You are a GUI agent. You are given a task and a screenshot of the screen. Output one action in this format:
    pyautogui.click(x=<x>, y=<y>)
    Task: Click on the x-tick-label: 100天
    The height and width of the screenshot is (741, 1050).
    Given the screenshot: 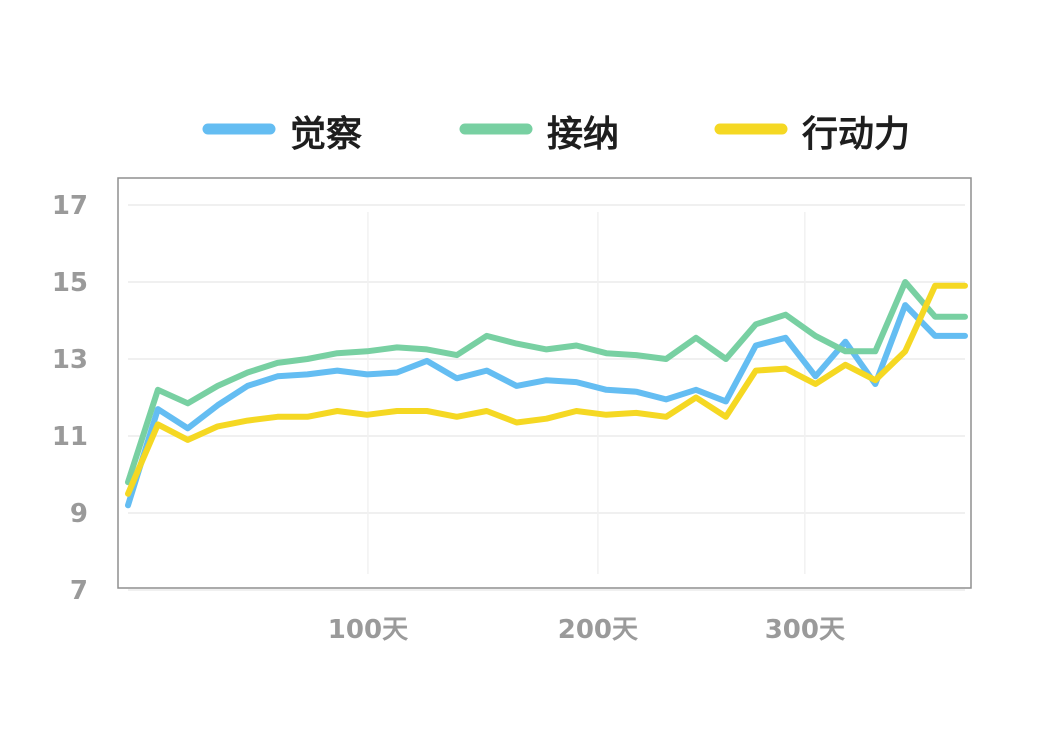 What is the action you would take?
    pyautogui.click(x=368, y=630)
    